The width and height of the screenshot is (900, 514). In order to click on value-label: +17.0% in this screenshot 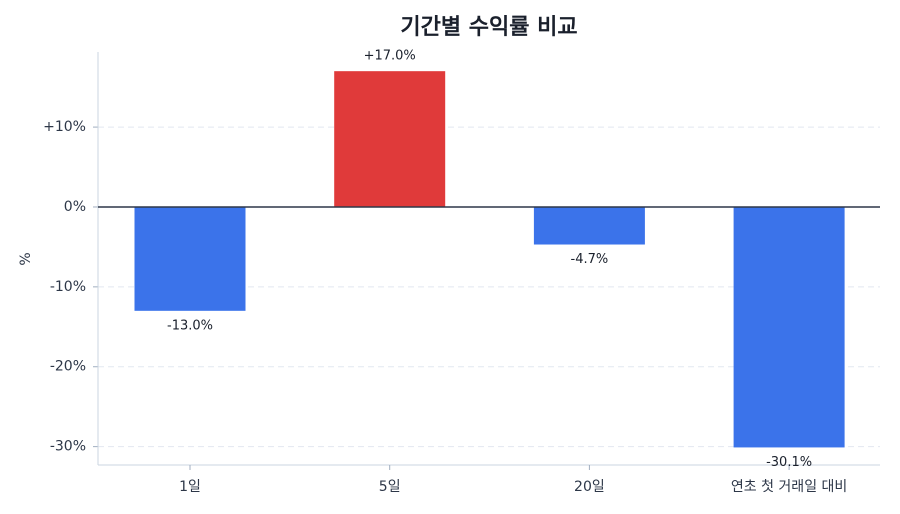, I will do `click(390, 56)`.